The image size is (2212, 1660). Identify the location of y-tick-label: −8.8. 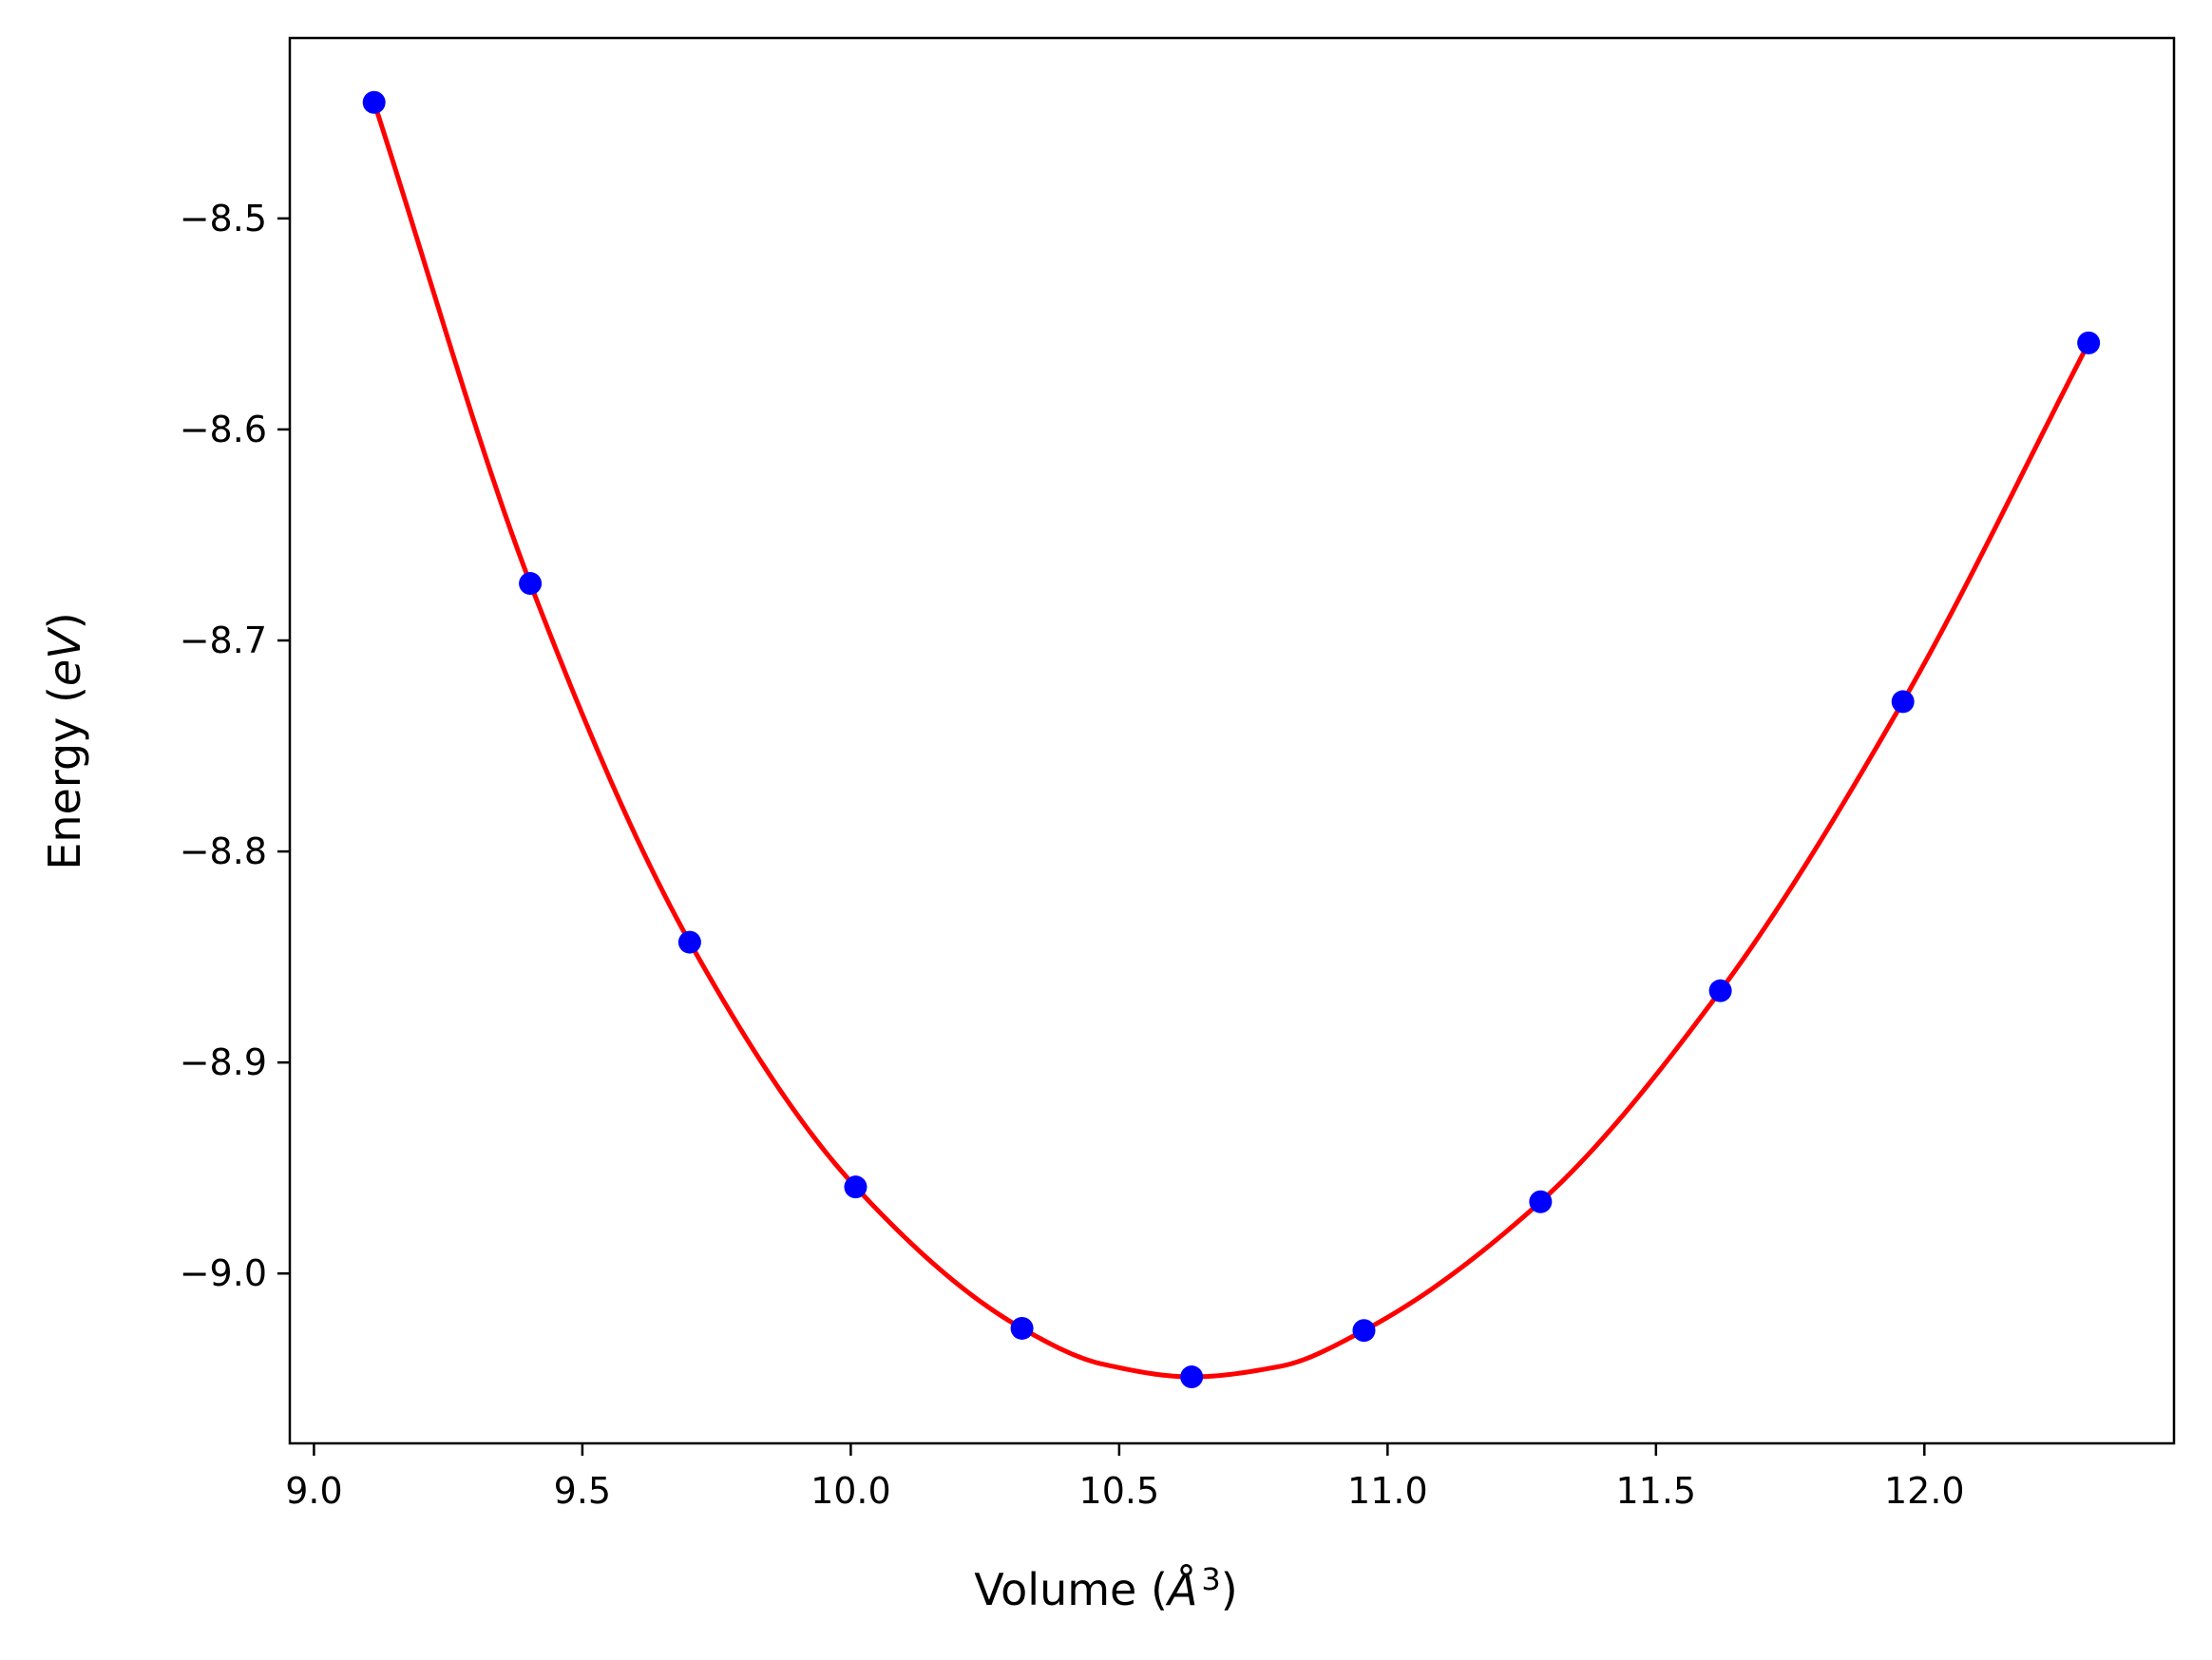
(223, 851).